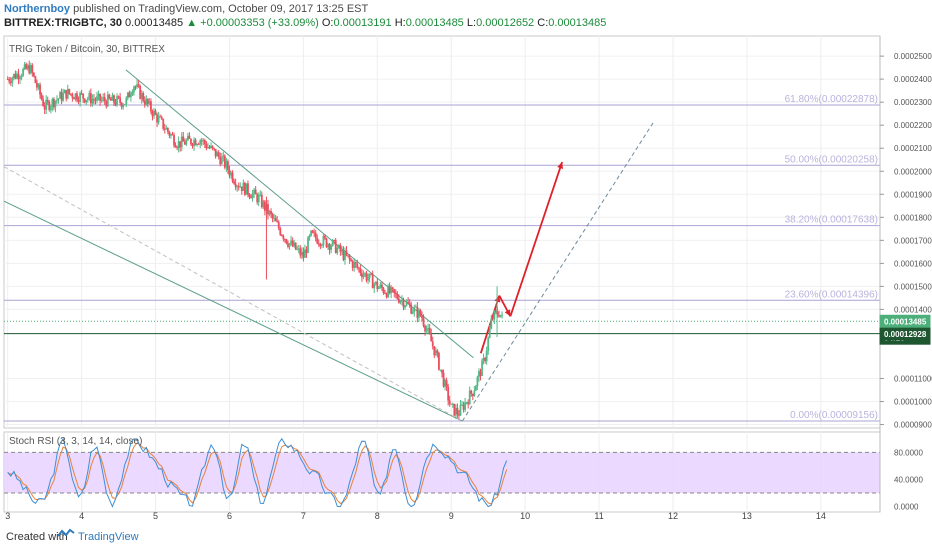  What do you see at coordinates (577, 23) in the screenshot?
I see `close-value: 0.00013485` at bounding box center [577, 23].